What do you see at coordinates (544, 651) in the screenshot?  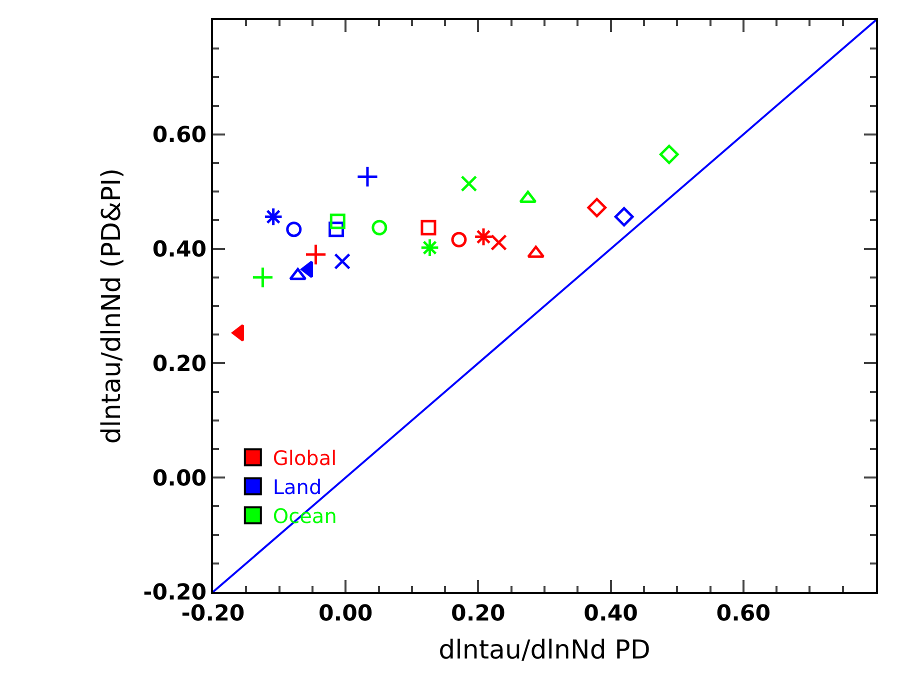 I see `x-axis-title: dlntau/dlnNd PD` at bounding box center [544, 651].